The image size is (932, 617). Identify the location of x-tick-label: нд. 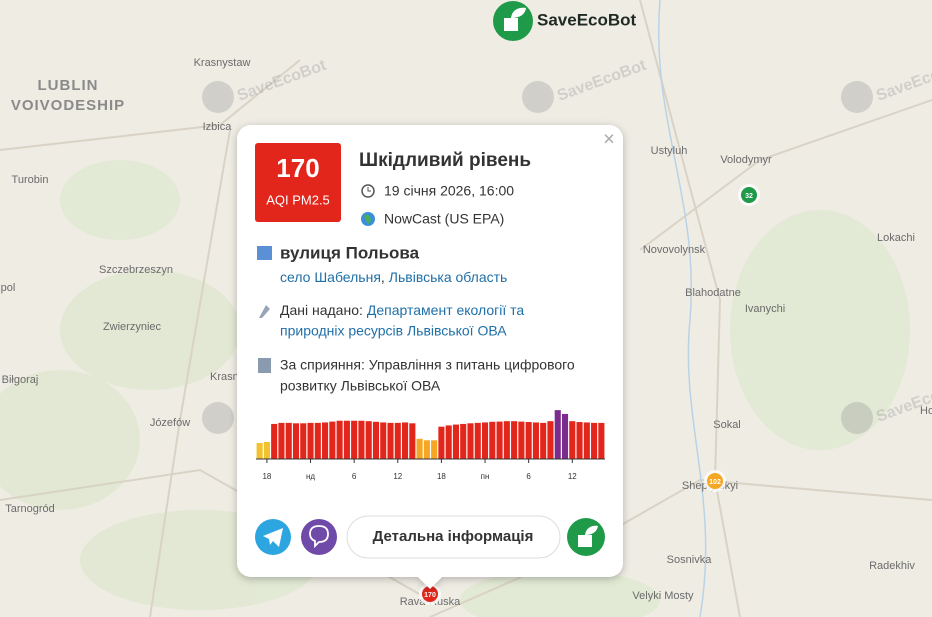
(310, 476).